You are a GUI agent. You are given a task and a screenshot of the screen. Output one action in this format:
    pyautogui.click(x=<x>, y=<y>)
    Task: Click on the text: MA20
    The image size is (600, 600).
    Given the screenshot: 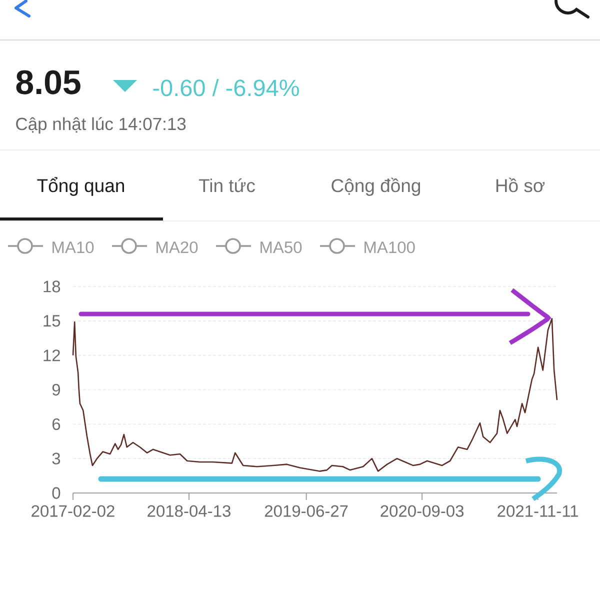 What is the action you would take?
    pyautogui.click(x=177, y=247)
    